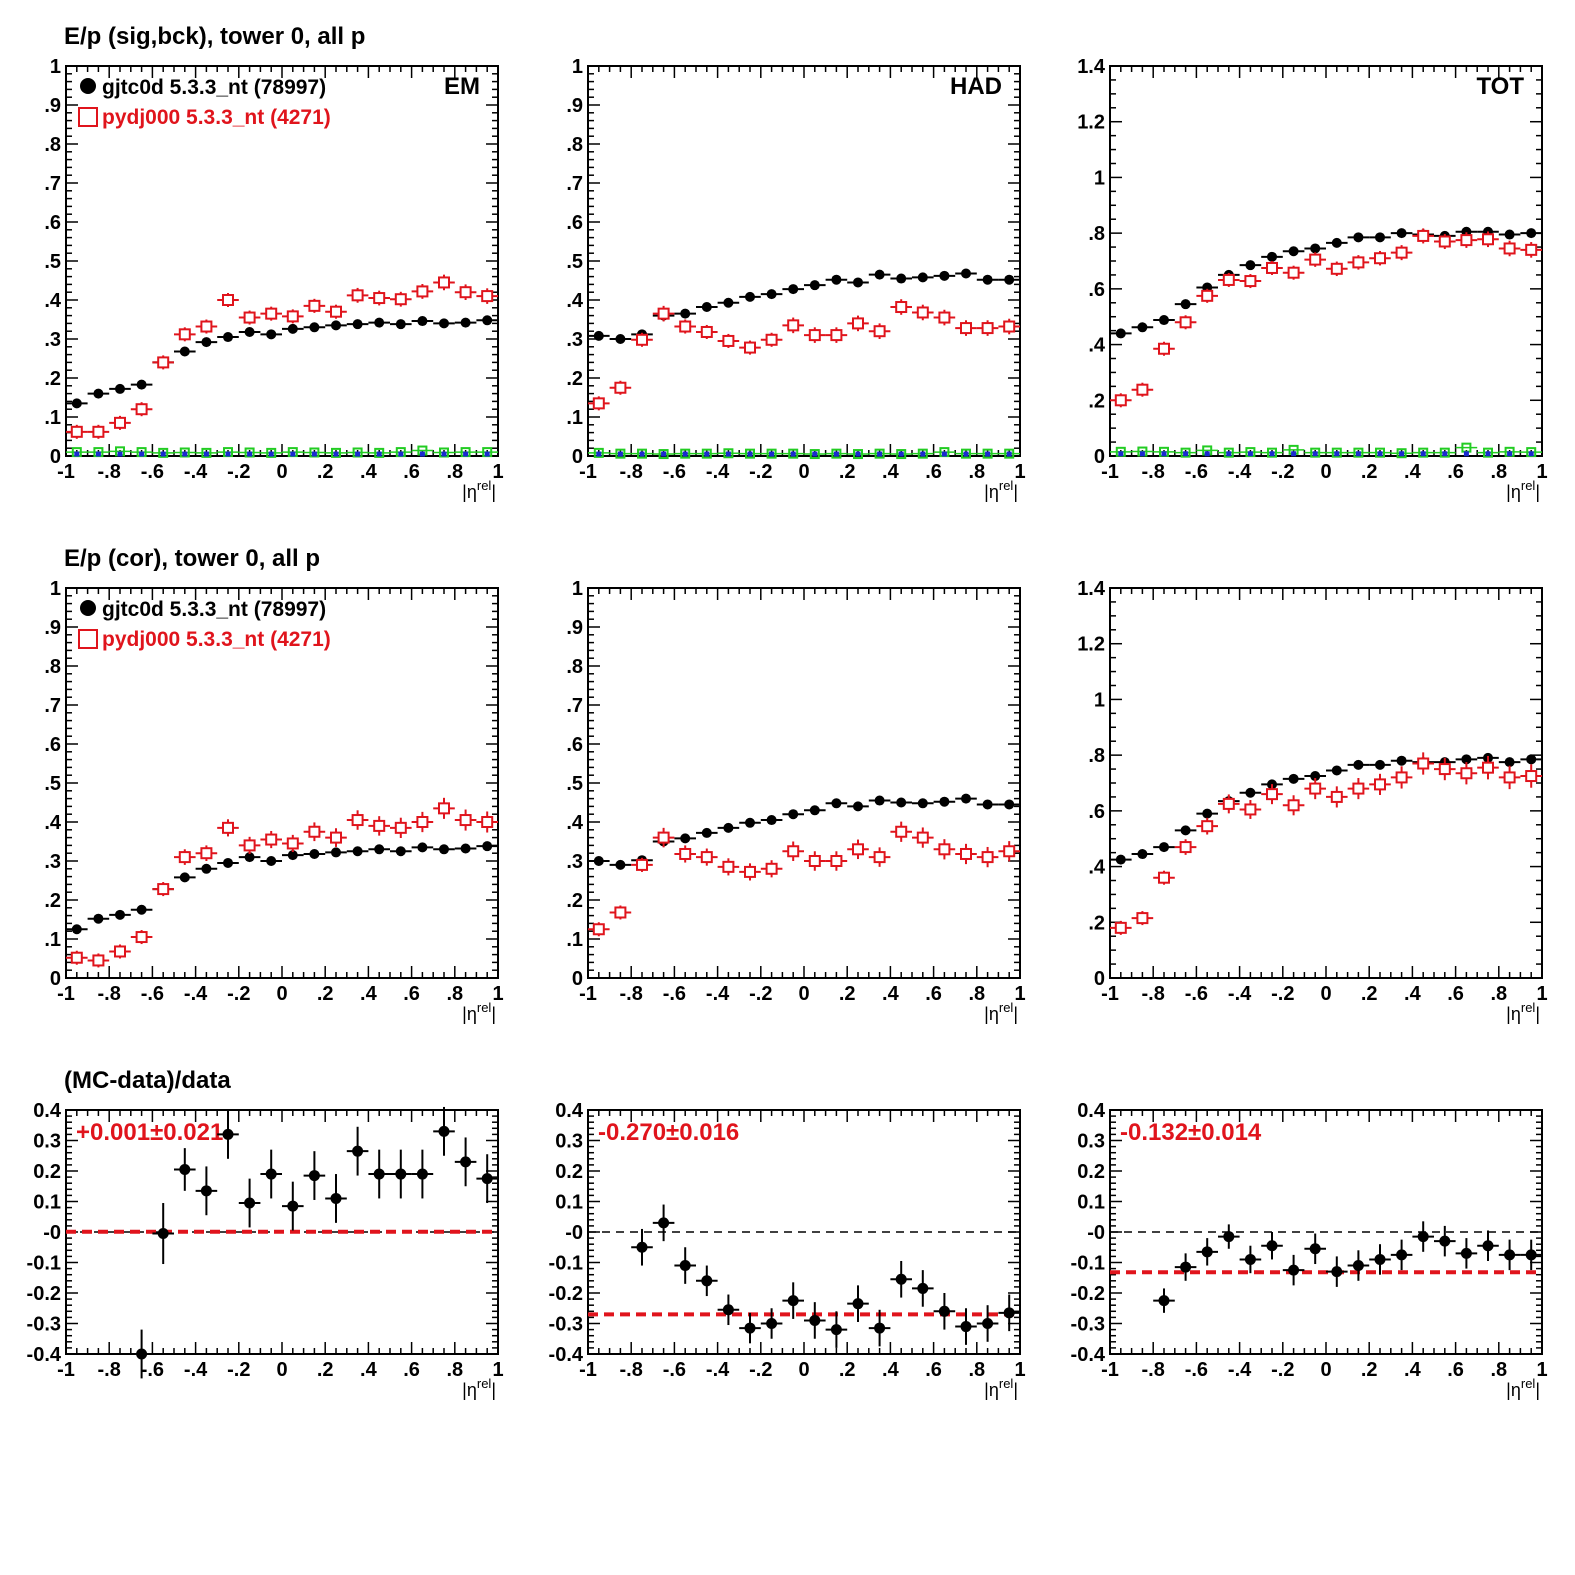  Describe the element at coordinates (47, 1111) in the screenshot. I see `y-tick-label: 0.4` at that location.